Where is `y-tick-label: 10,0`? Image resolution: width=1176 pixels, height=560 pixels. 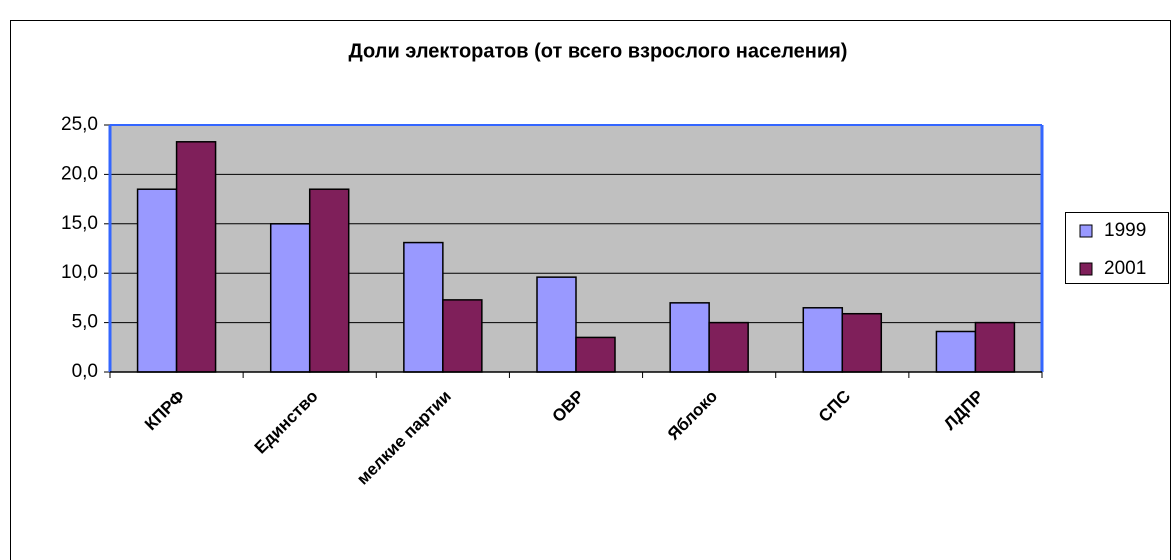 y-tick-label: 10,0 is located at coordinates (79, 272).